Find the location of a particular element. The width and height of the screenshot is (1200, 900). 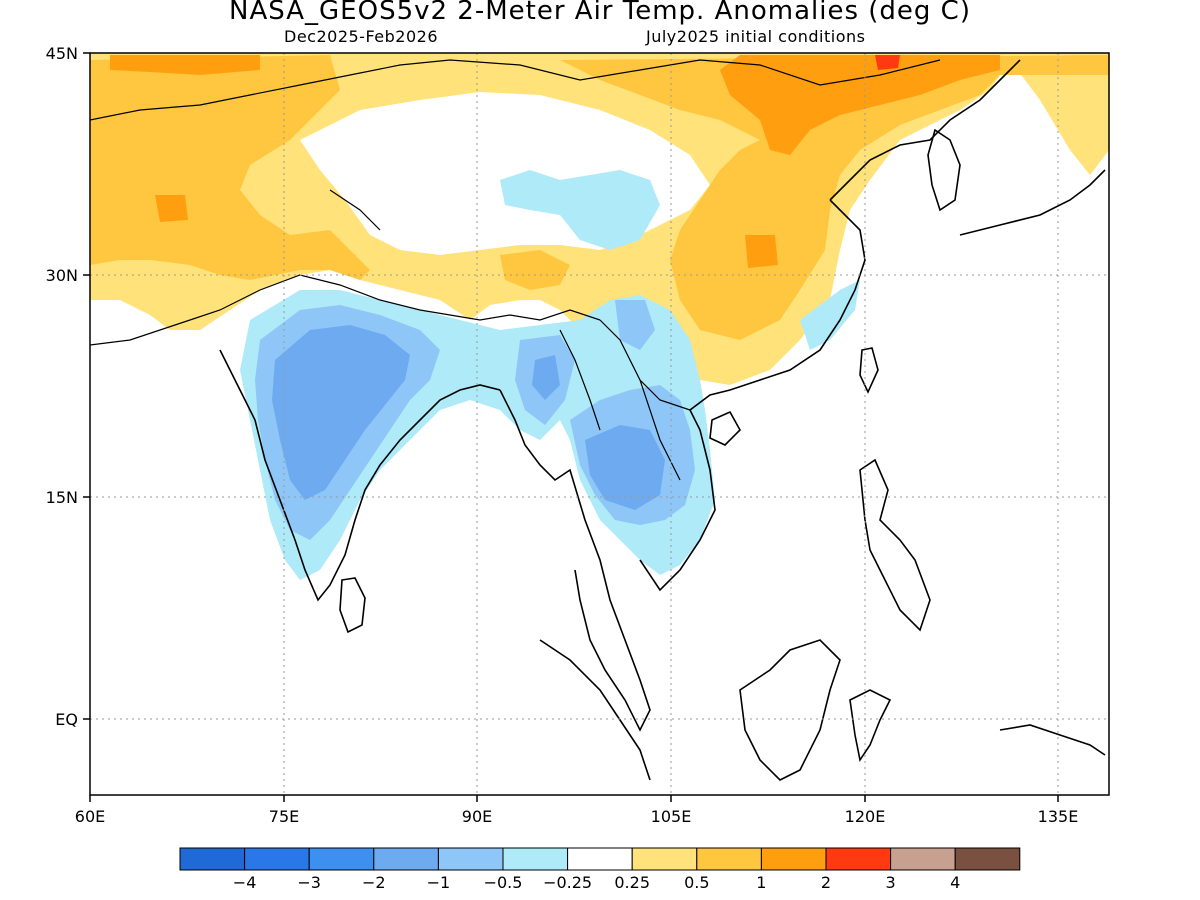

initial-conditions: July2025 initial conditions is located at coordinates (756, 36).